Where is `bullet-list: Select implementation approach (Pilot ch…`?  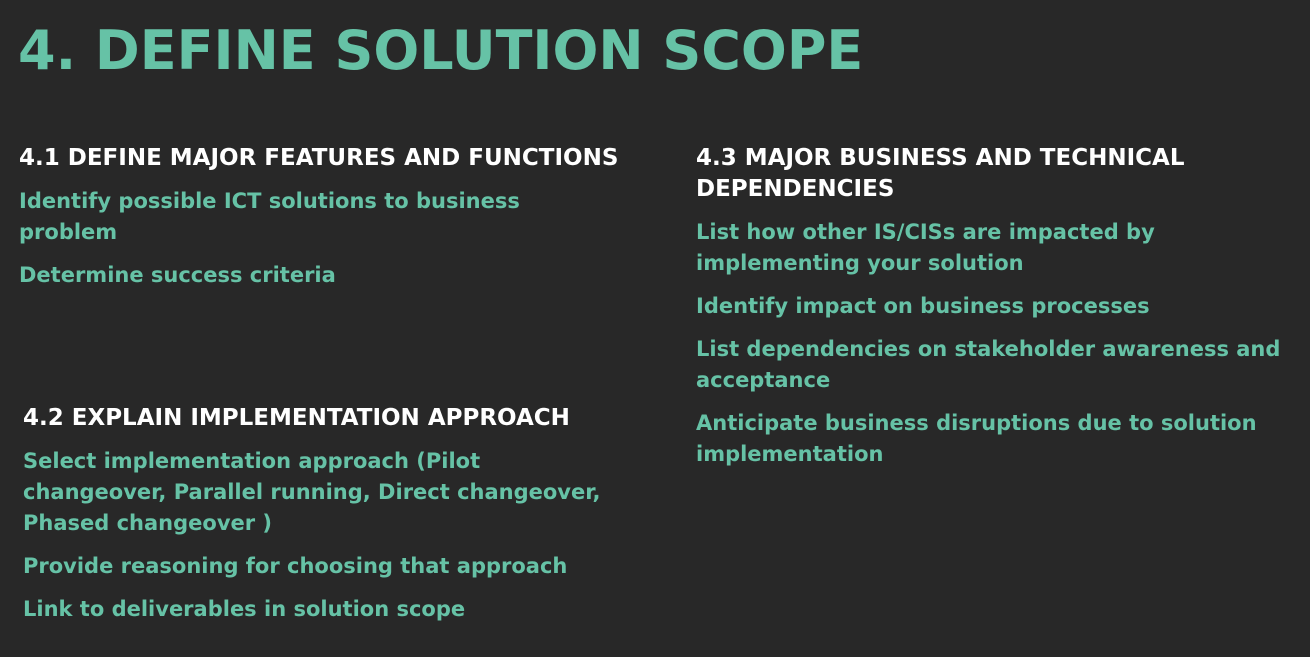 bullet-list: Select implementation approach (Pilot ch… is located at coordinates (333, 535).